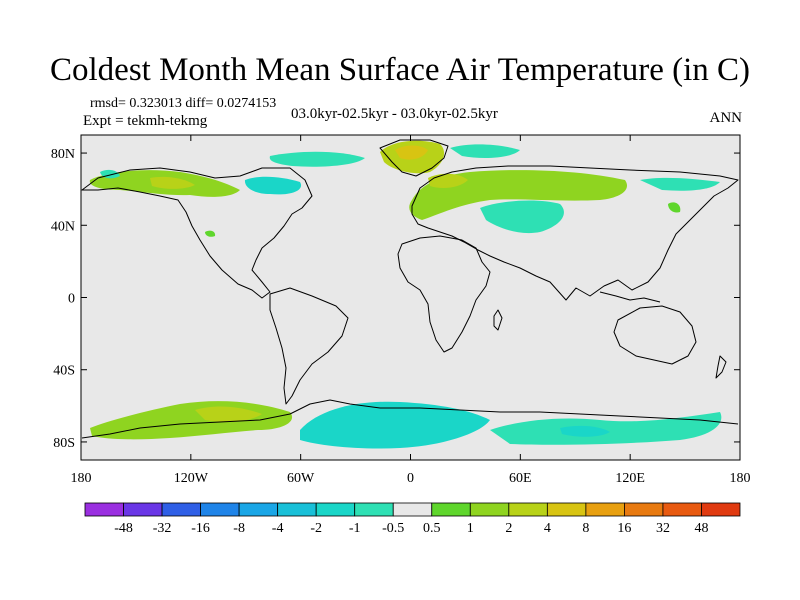  Describe the element at coordinates (448, 180) in the screenshot. I see `anomaly-scandinavia-core` at that location.